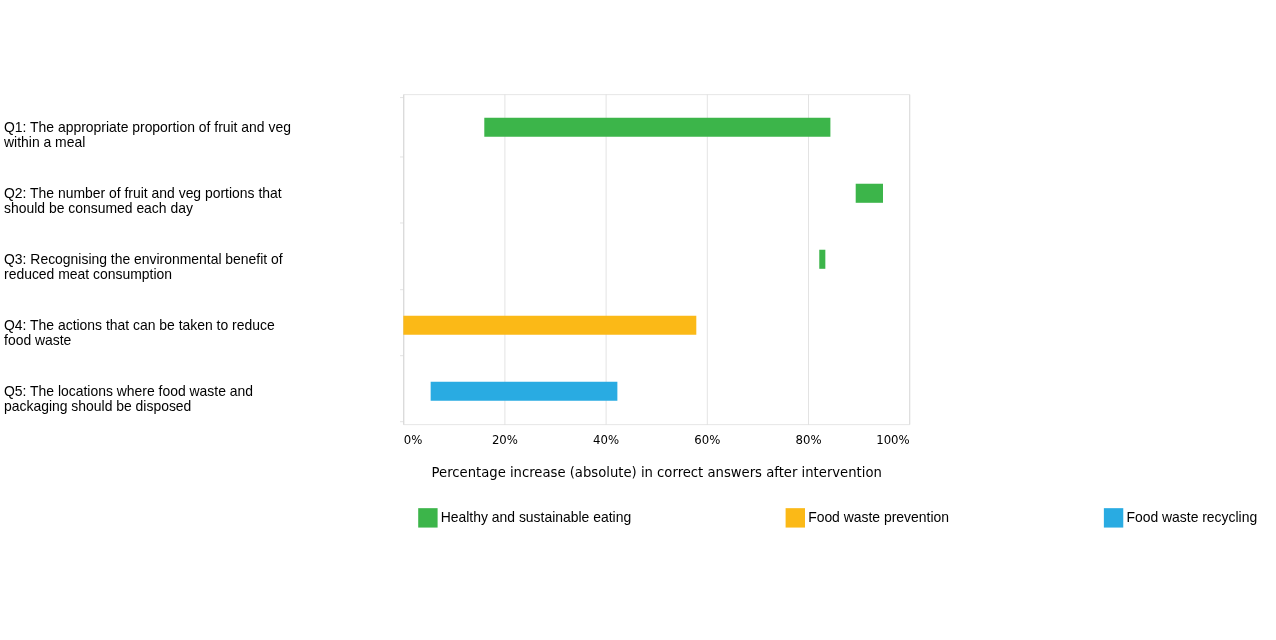 The height and width of the screenshot is (640, 1276). Describe the element at coordinates (893, 440) in the screenshot. I see `x-tick-label: 100%` at that location.